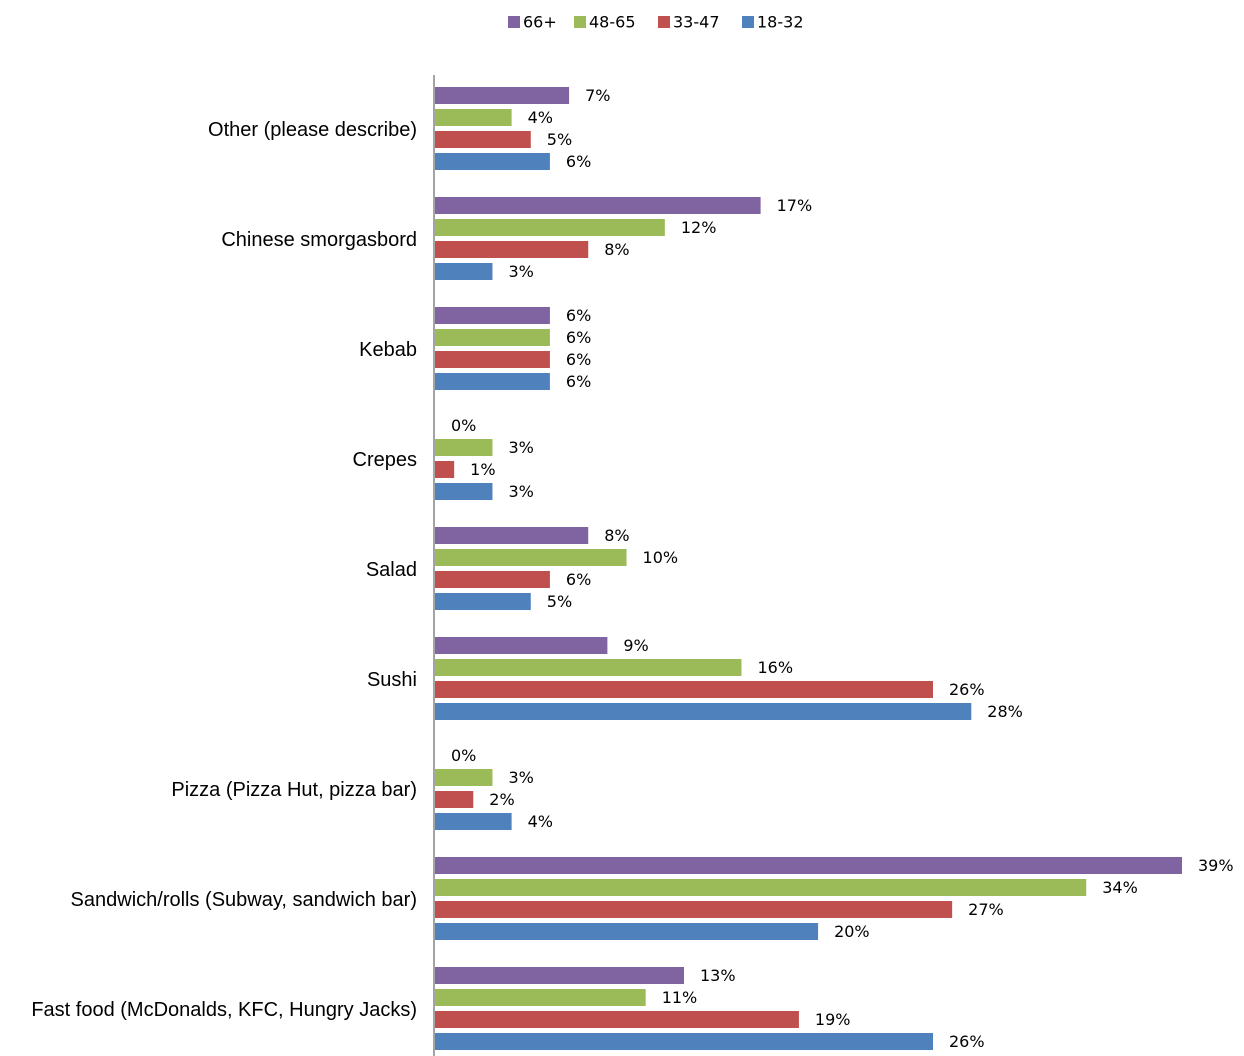  What do you see at coordinates (616, 535) in the screenshot?
I see `data-label-salad-66: 8%` at bounding box center [616, 535].